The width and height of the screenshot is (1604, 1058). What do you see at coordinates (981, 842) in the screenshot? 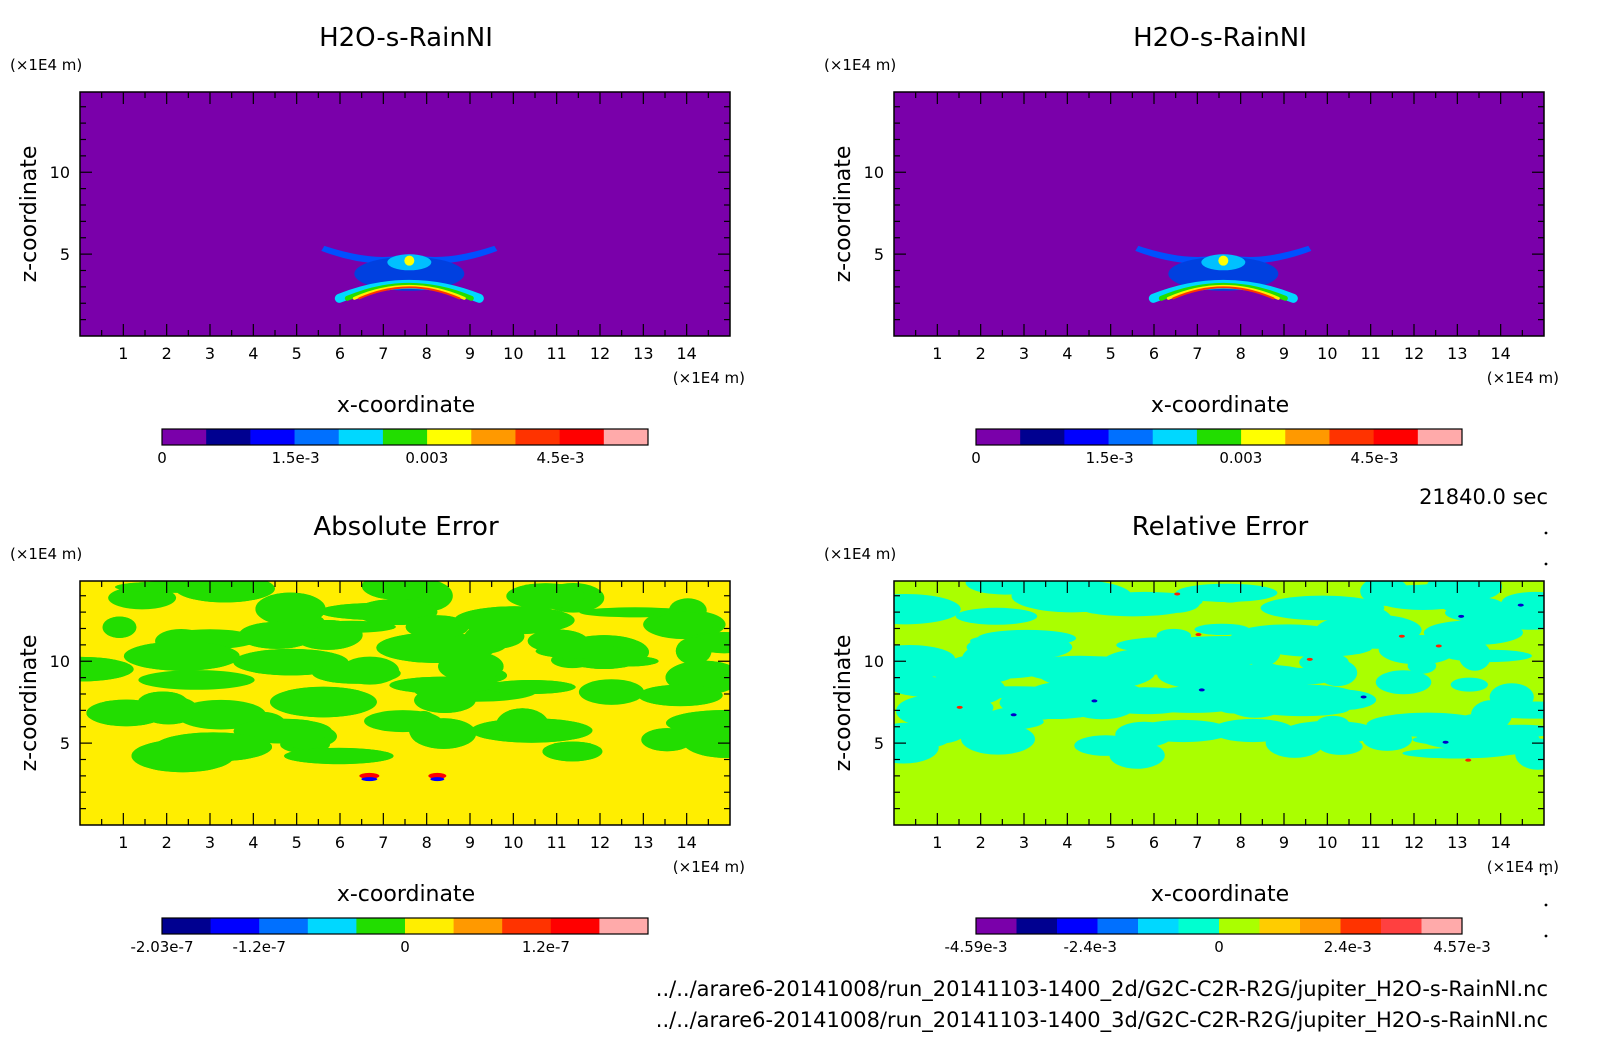
I see `x-tick-label: 2` at bounding box center [981, 842].